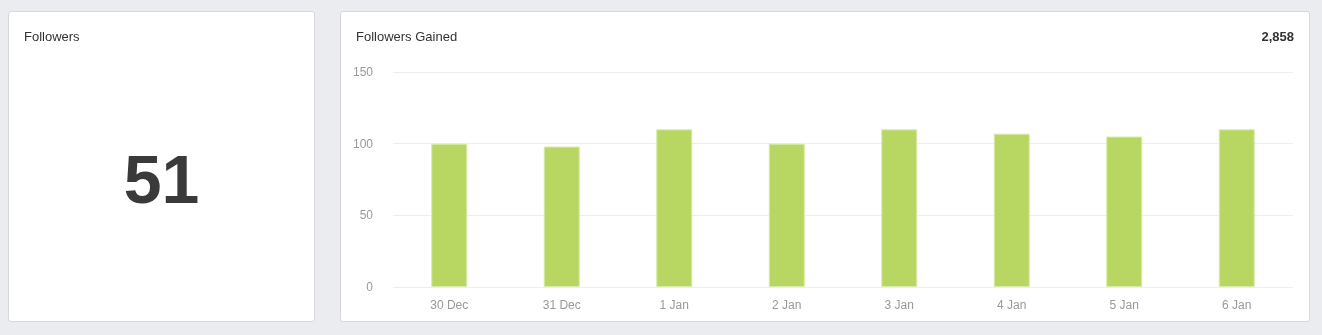 This screenshot has height=335, width=1322. What do you see at coordinates (366, 215) in the screenshot?
I see `y-tick-label: 50` at bounding box center [366, 215].